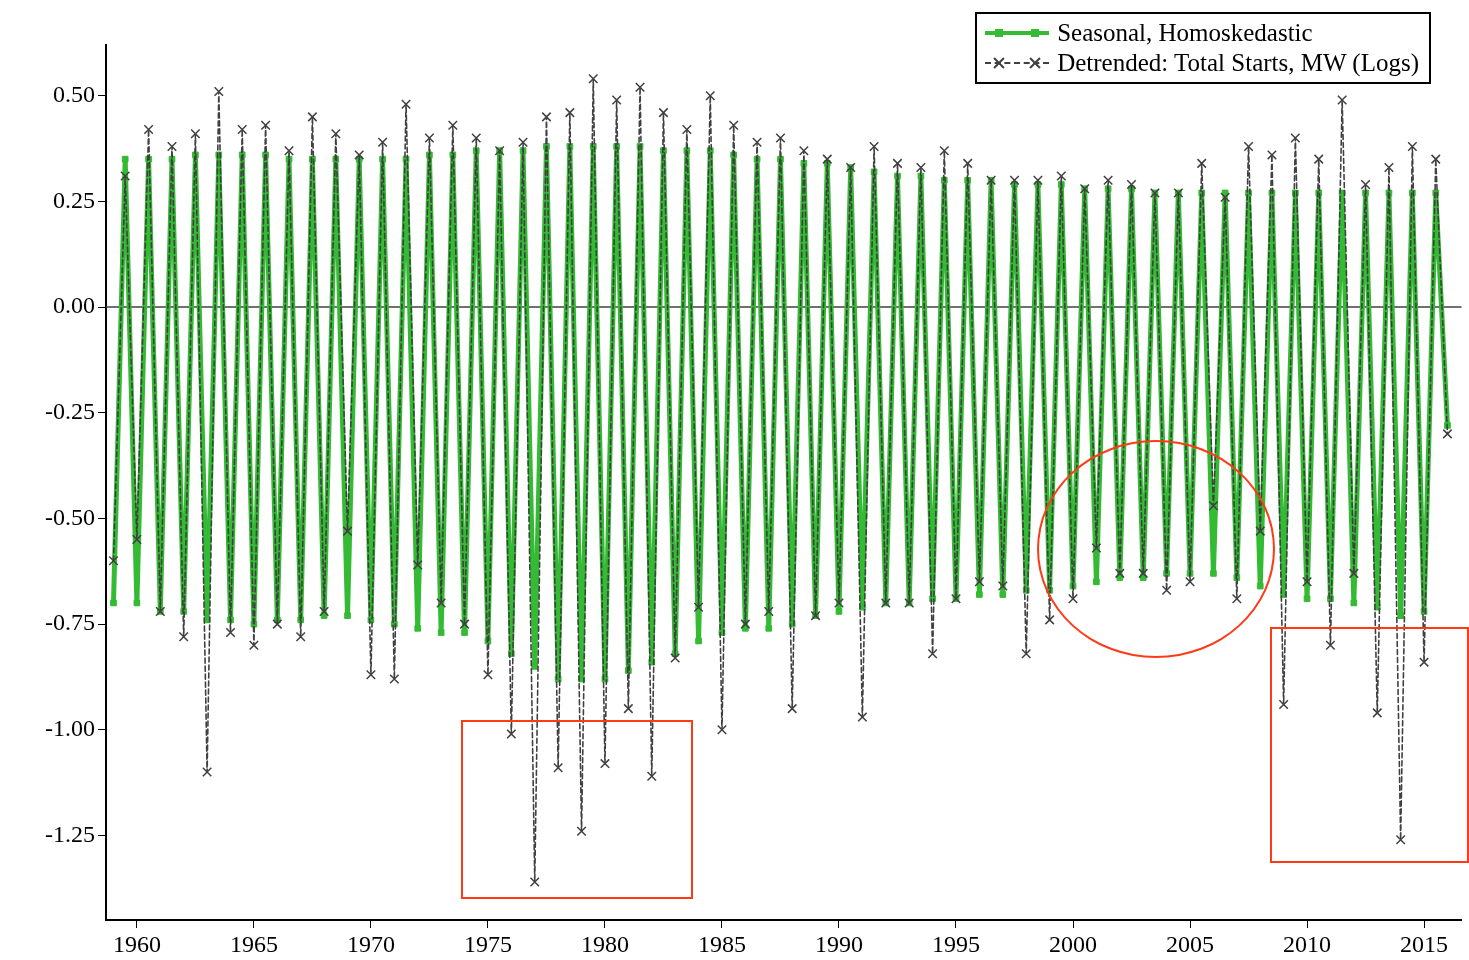 This screenshot has height=960, width=1469. Describe the element at coordinates (1238, 63) in the screenshot. I see `legend-label: Detrended: Total Starts, MW (Logs)` at that location.